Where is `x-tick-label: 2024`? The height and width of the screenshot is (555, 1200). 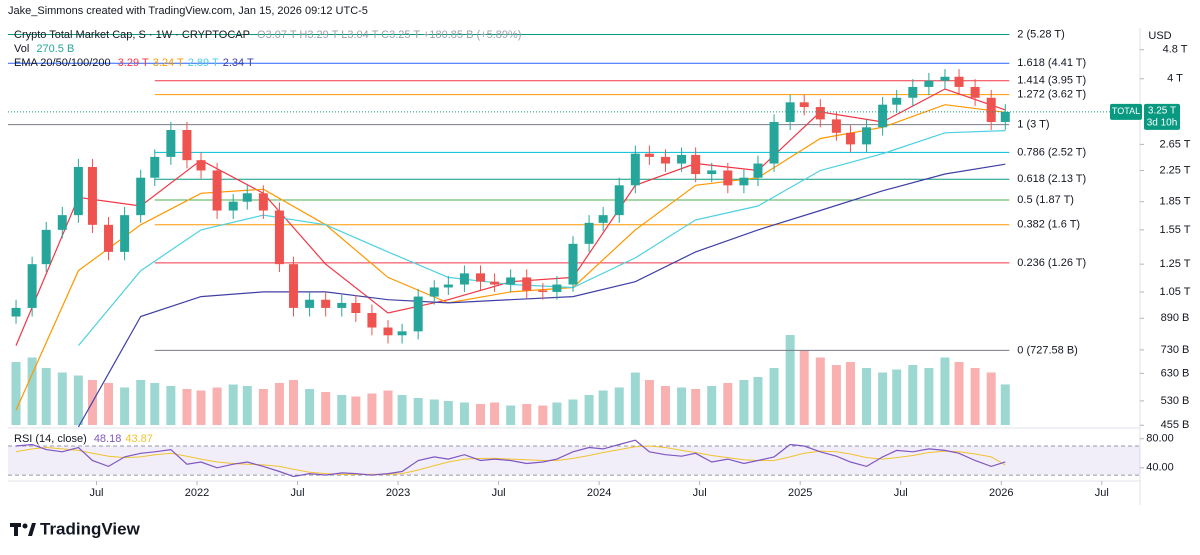
x-tick-label: 2024 is located at coordinates (599, 493).